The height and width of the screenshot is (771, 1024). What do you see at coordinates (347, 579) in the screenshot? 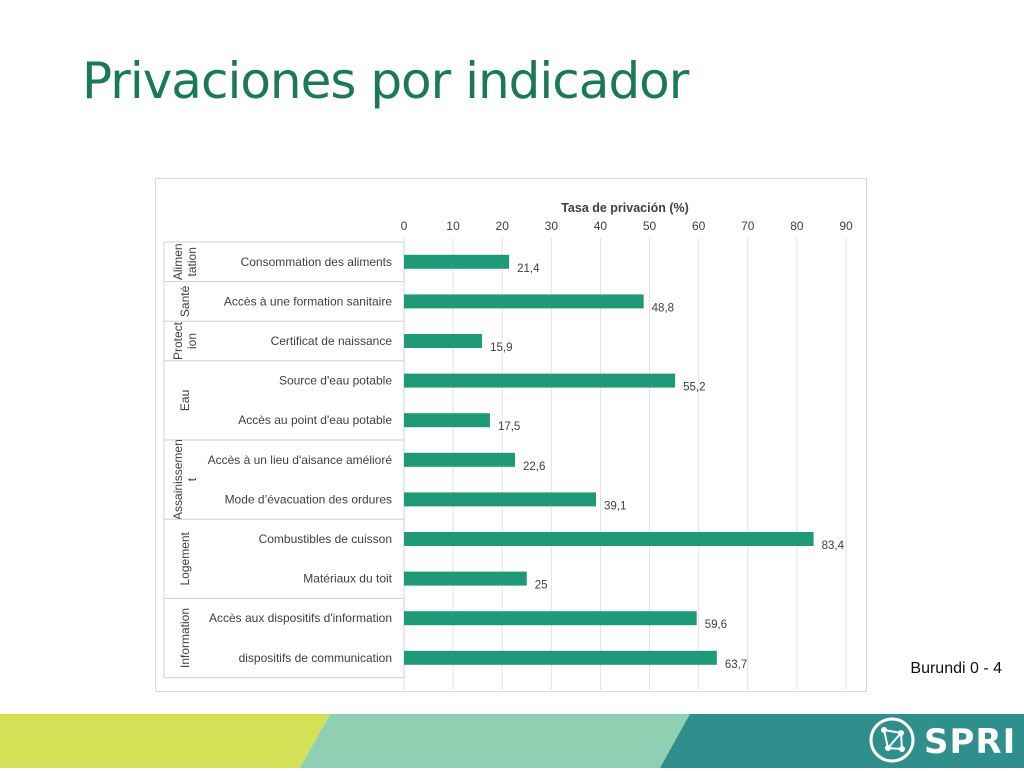
I see `category-label: Matériaux du toit` at bounding box center [347, 579].